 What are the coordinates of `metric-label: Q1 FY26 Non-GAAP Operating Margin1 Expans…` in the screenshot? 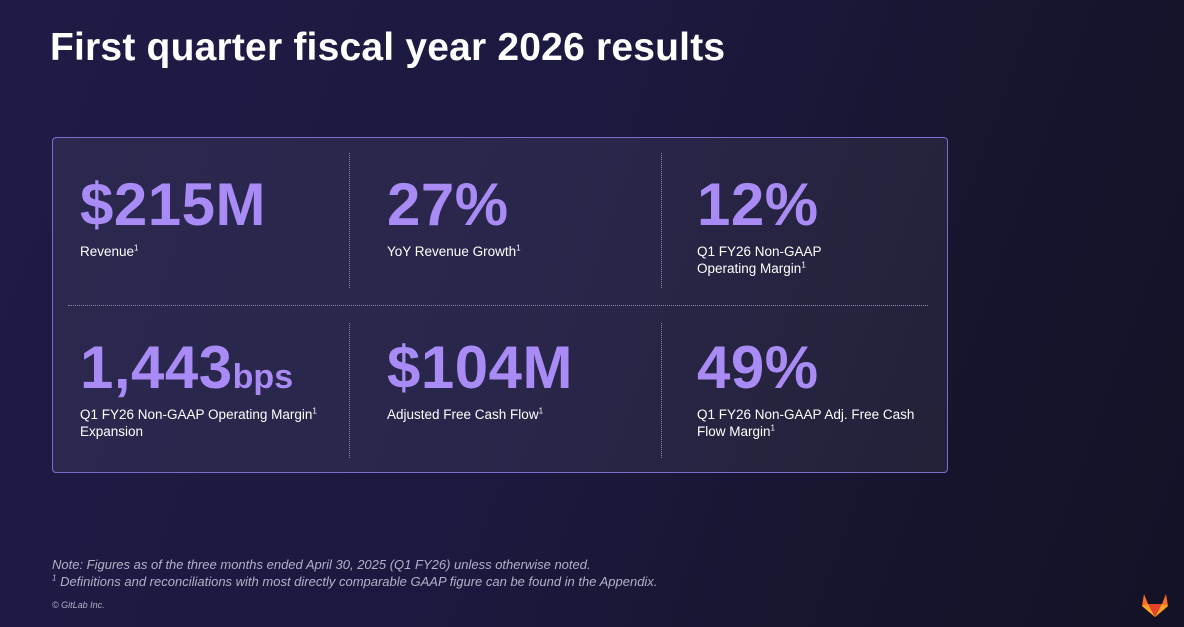 It's located at (198, 422).